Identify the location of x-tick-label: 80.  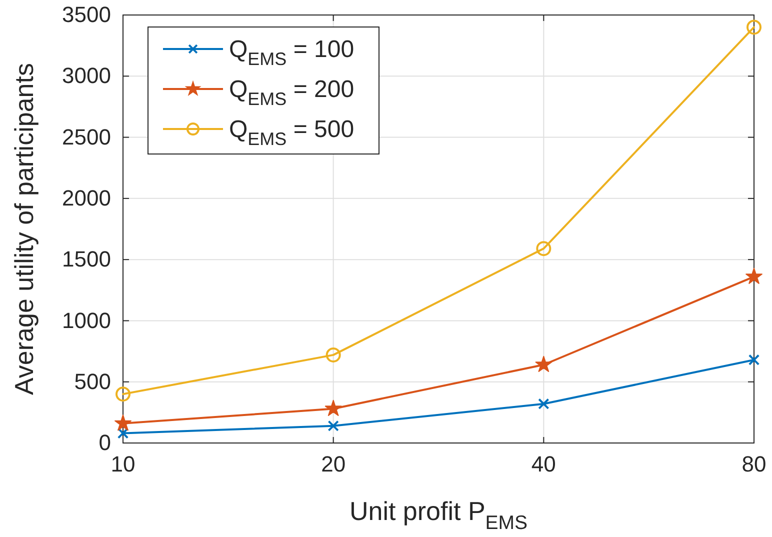
(754, 464).